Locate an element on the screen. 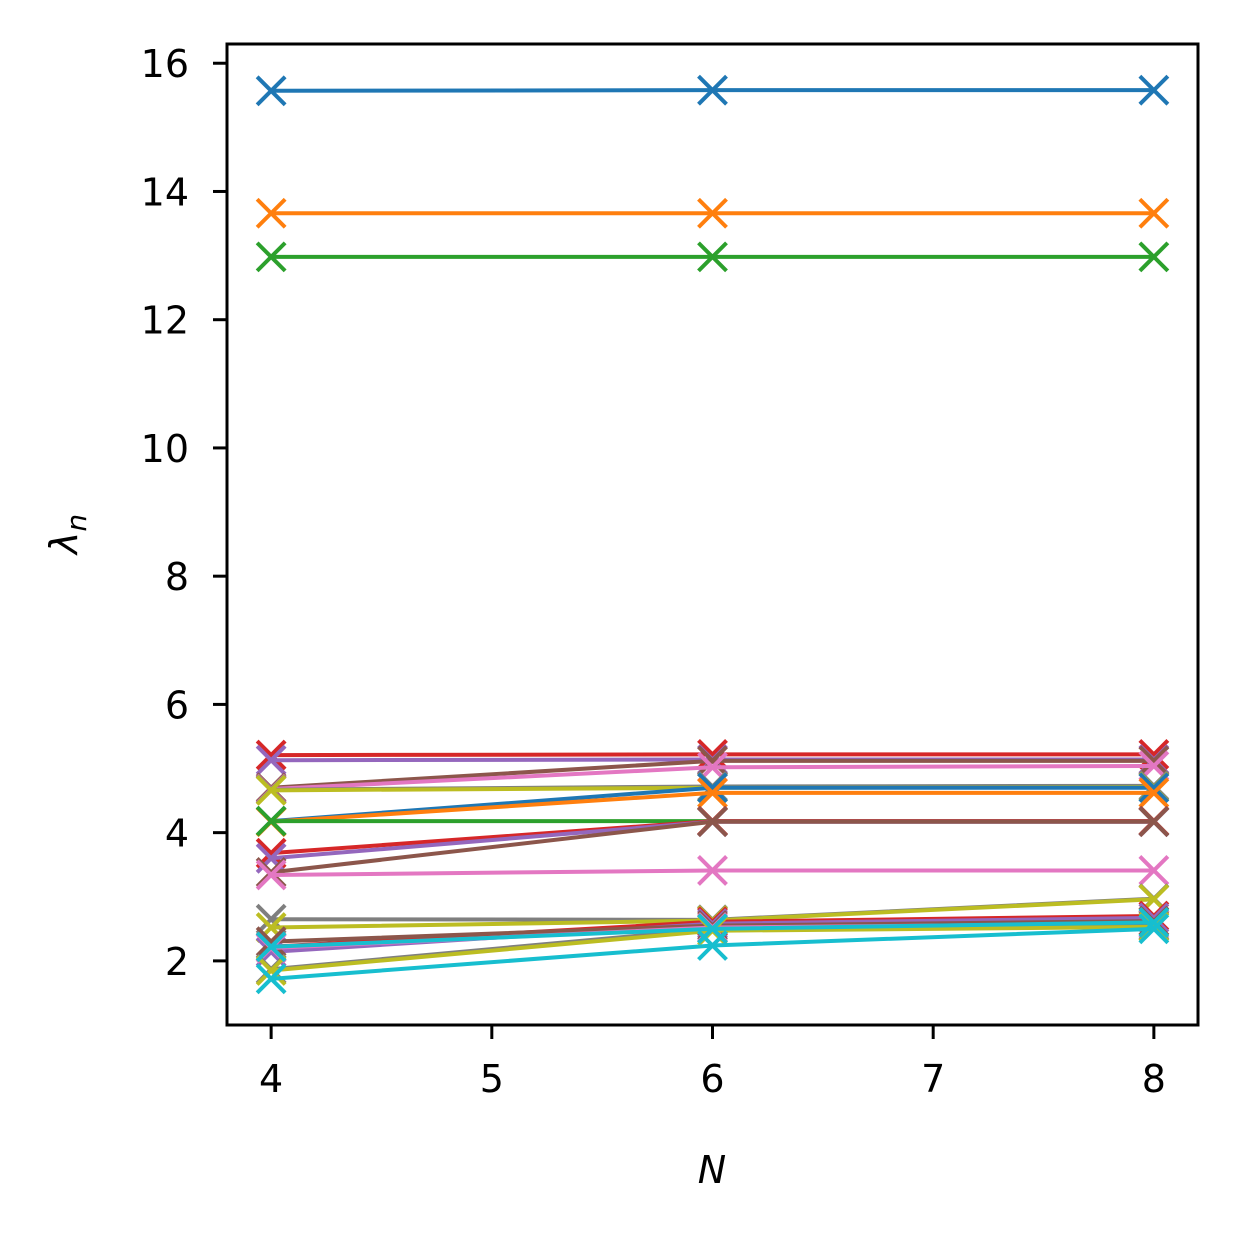 This screenshot has width=1237, height=1235. x-tick-label: 8 is located at coordinates (1154, 1079).